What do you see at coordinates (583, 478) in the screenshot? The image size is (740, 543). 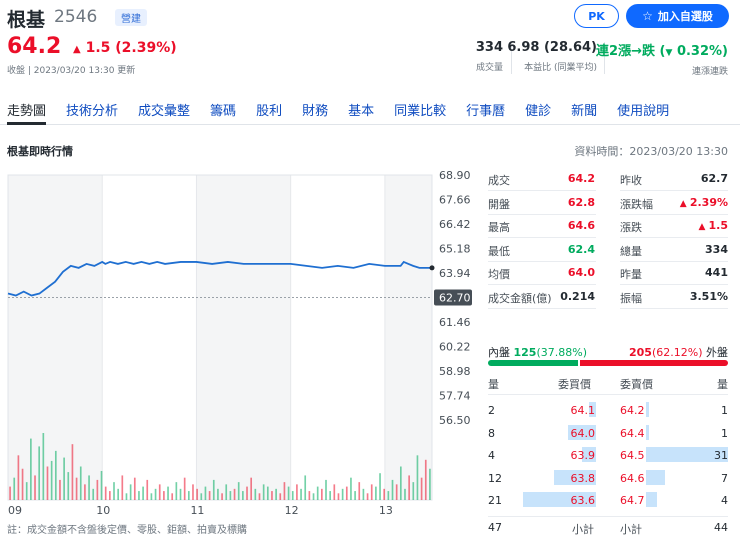 I see `bid-price: 63.8` at bounding box center [583, 478].